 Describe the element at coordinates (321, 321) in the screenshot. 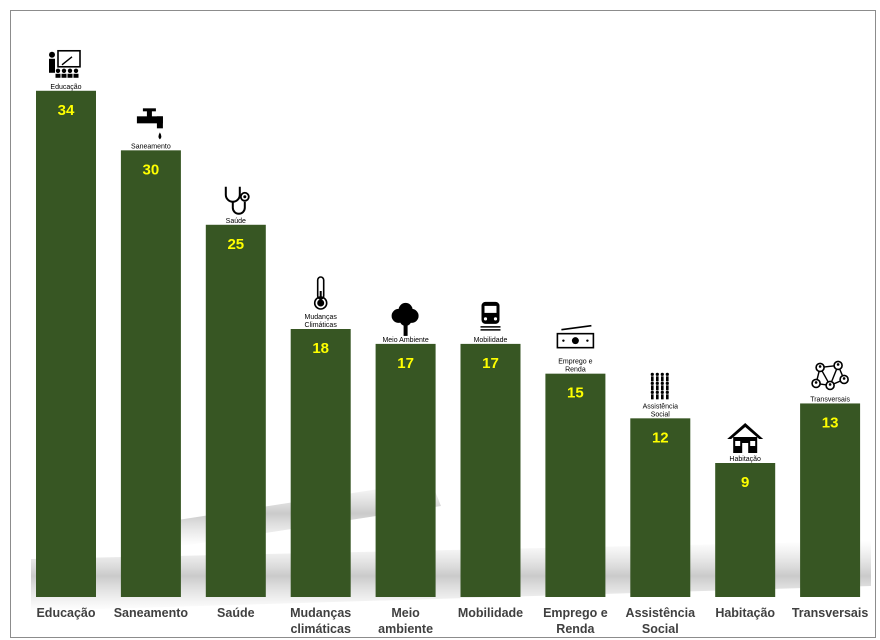

I see `icon-caption: Mudanças Climáticas` at that location.